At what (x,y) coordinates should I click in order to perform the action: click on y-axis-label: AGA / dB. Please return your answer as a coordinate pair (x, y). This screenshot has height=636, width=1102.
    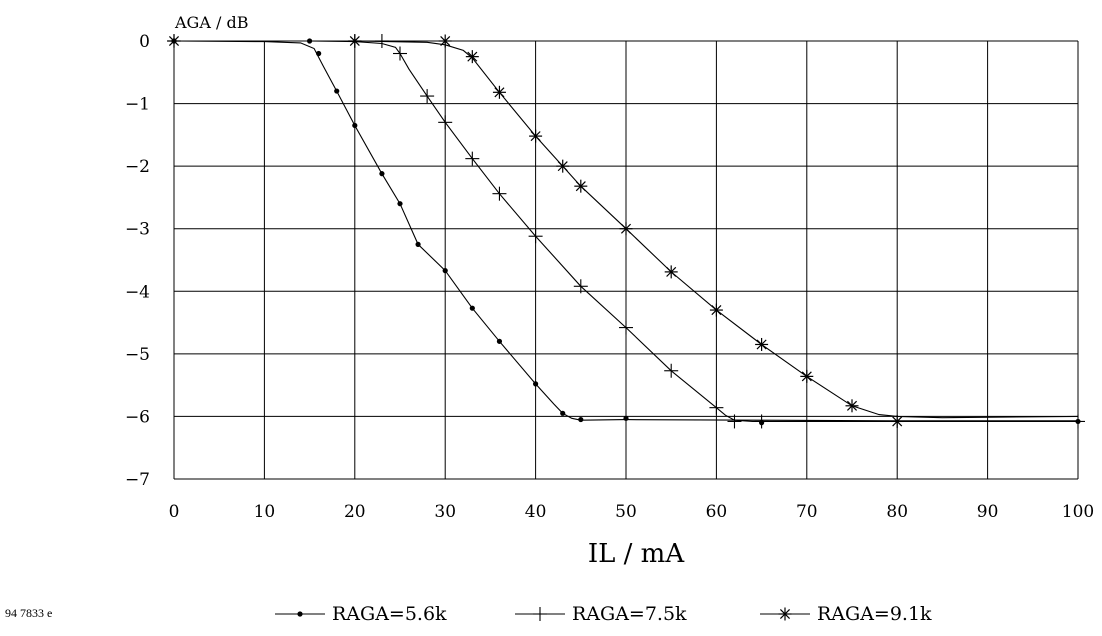
    Looking at the image, I should click on (211, 22).